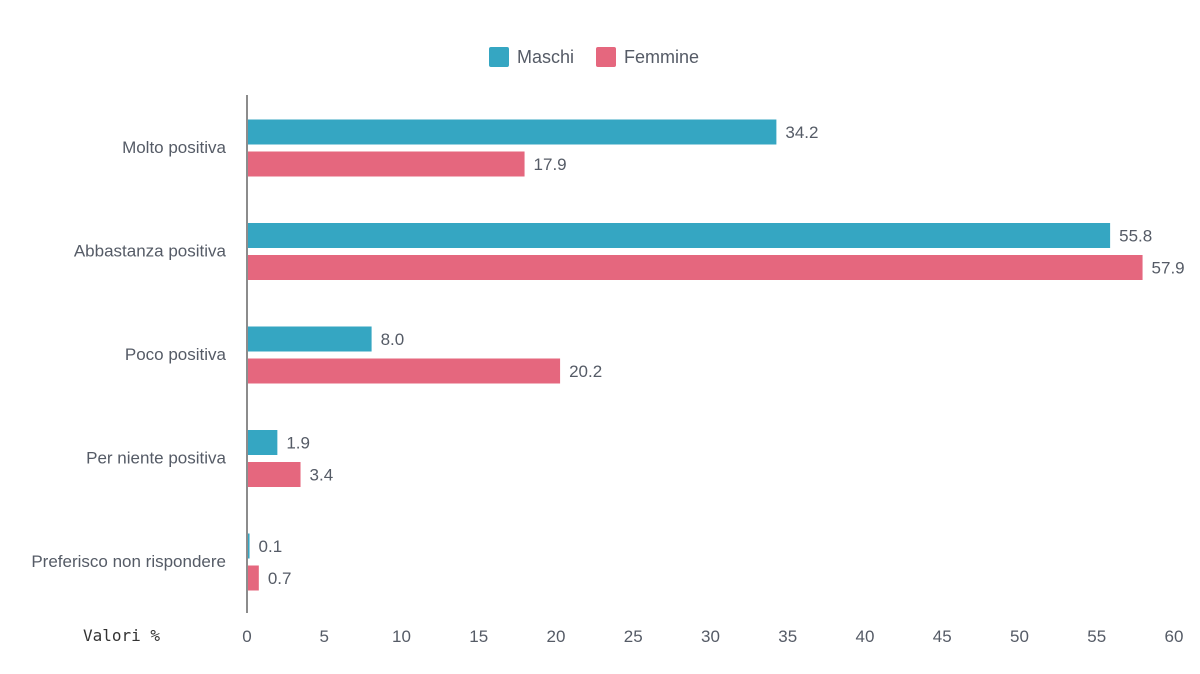 The width and height of the screenshot is (1200, 674). What do you see at coordinates (1096, 636) in the screenshot?
I see `x-tick-55: 55` at bounding box center [1096, 636].